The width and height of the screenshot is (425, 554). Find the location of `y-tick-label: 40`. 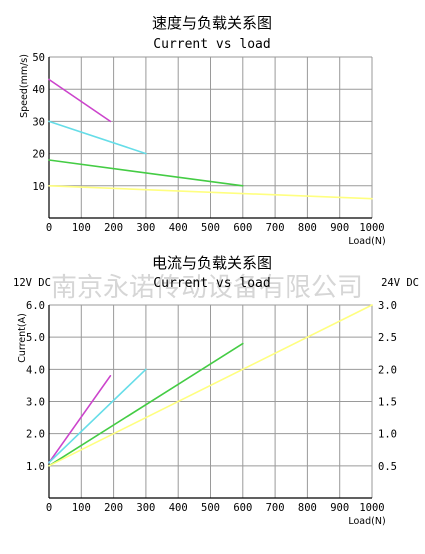

y-tick-label: 40 is located at coordinates (38, 90).